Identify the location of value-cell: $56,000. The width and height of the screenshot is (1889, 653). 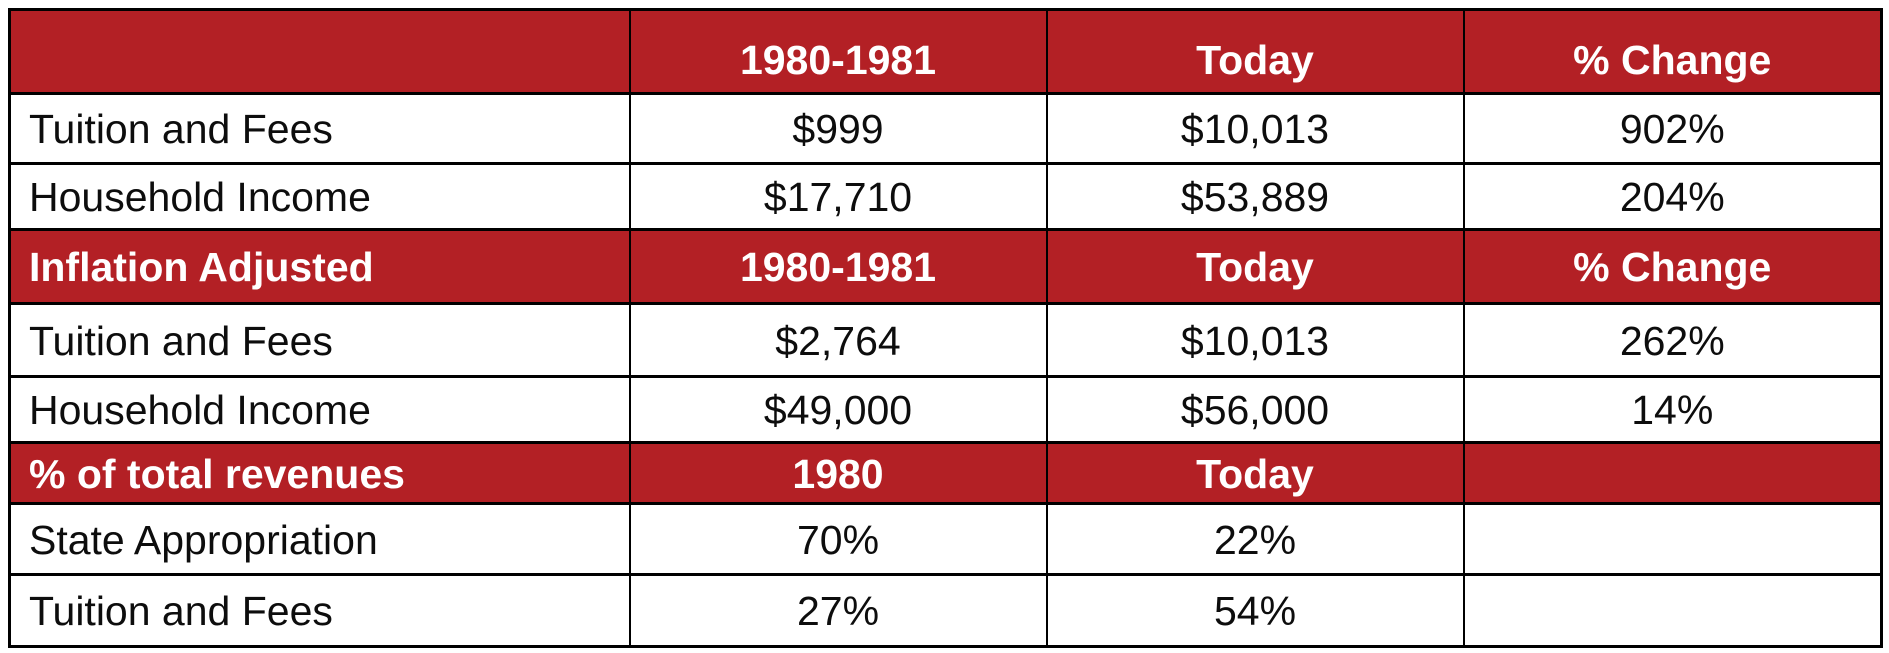
(1255, 409).